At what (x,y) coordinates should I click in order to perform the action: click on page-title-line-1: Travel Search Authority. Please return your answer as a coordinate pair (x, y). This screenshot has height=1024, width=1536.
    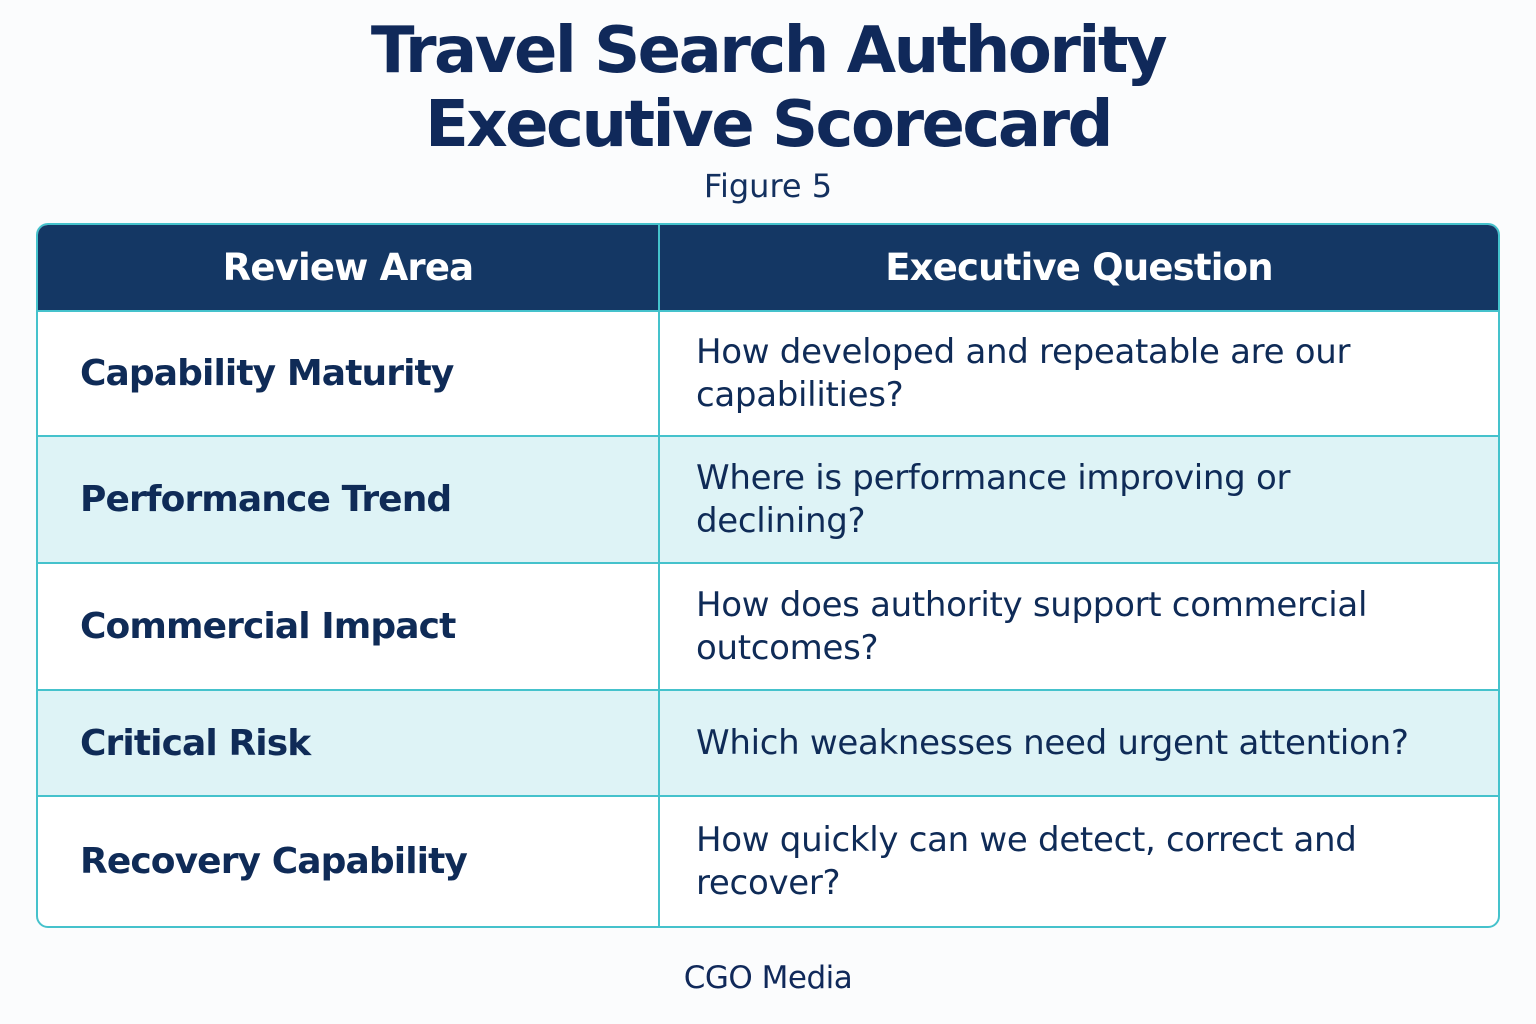
    Looking at the image, I should click on (769, 51).